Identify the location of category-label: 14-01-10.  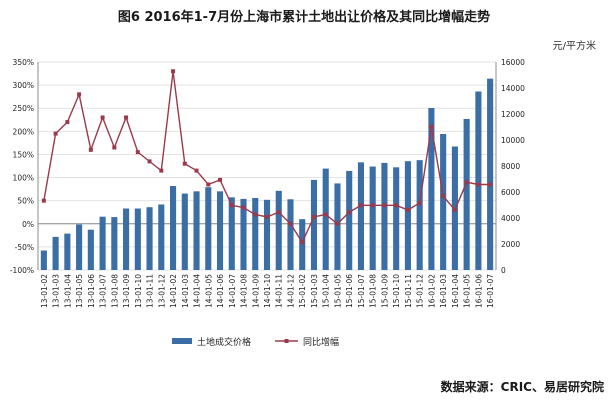
(267, 291).